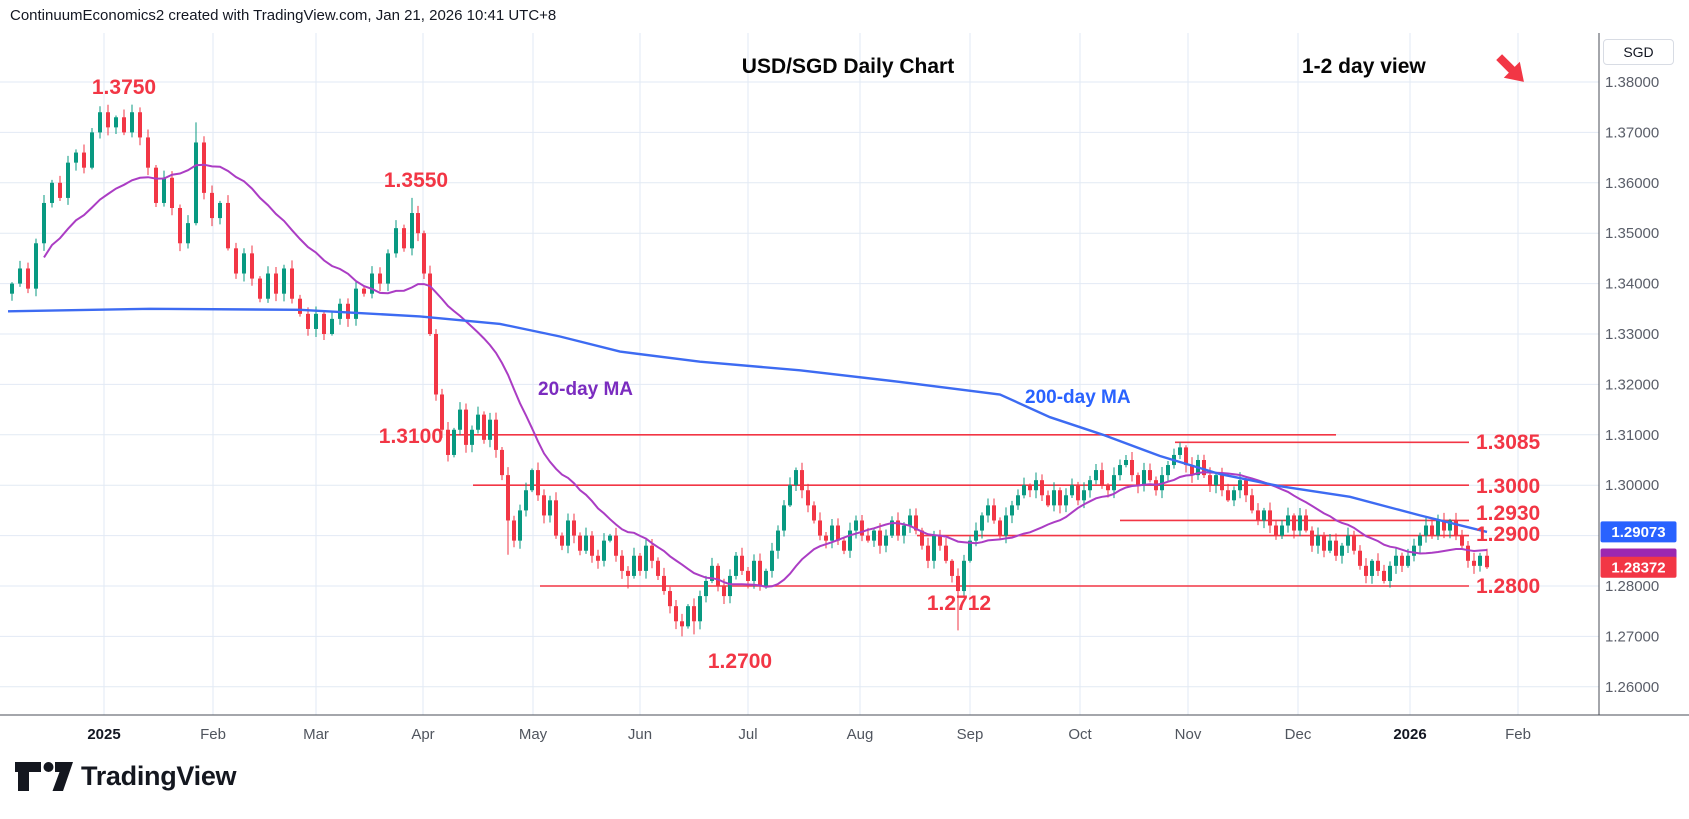 The width and height of the screenshot is (1689, 819). What do you see at coordinates (1188, 734) in the screenshot?
I see `time-axis-label: Nov` at bounding box center [1188, 734].